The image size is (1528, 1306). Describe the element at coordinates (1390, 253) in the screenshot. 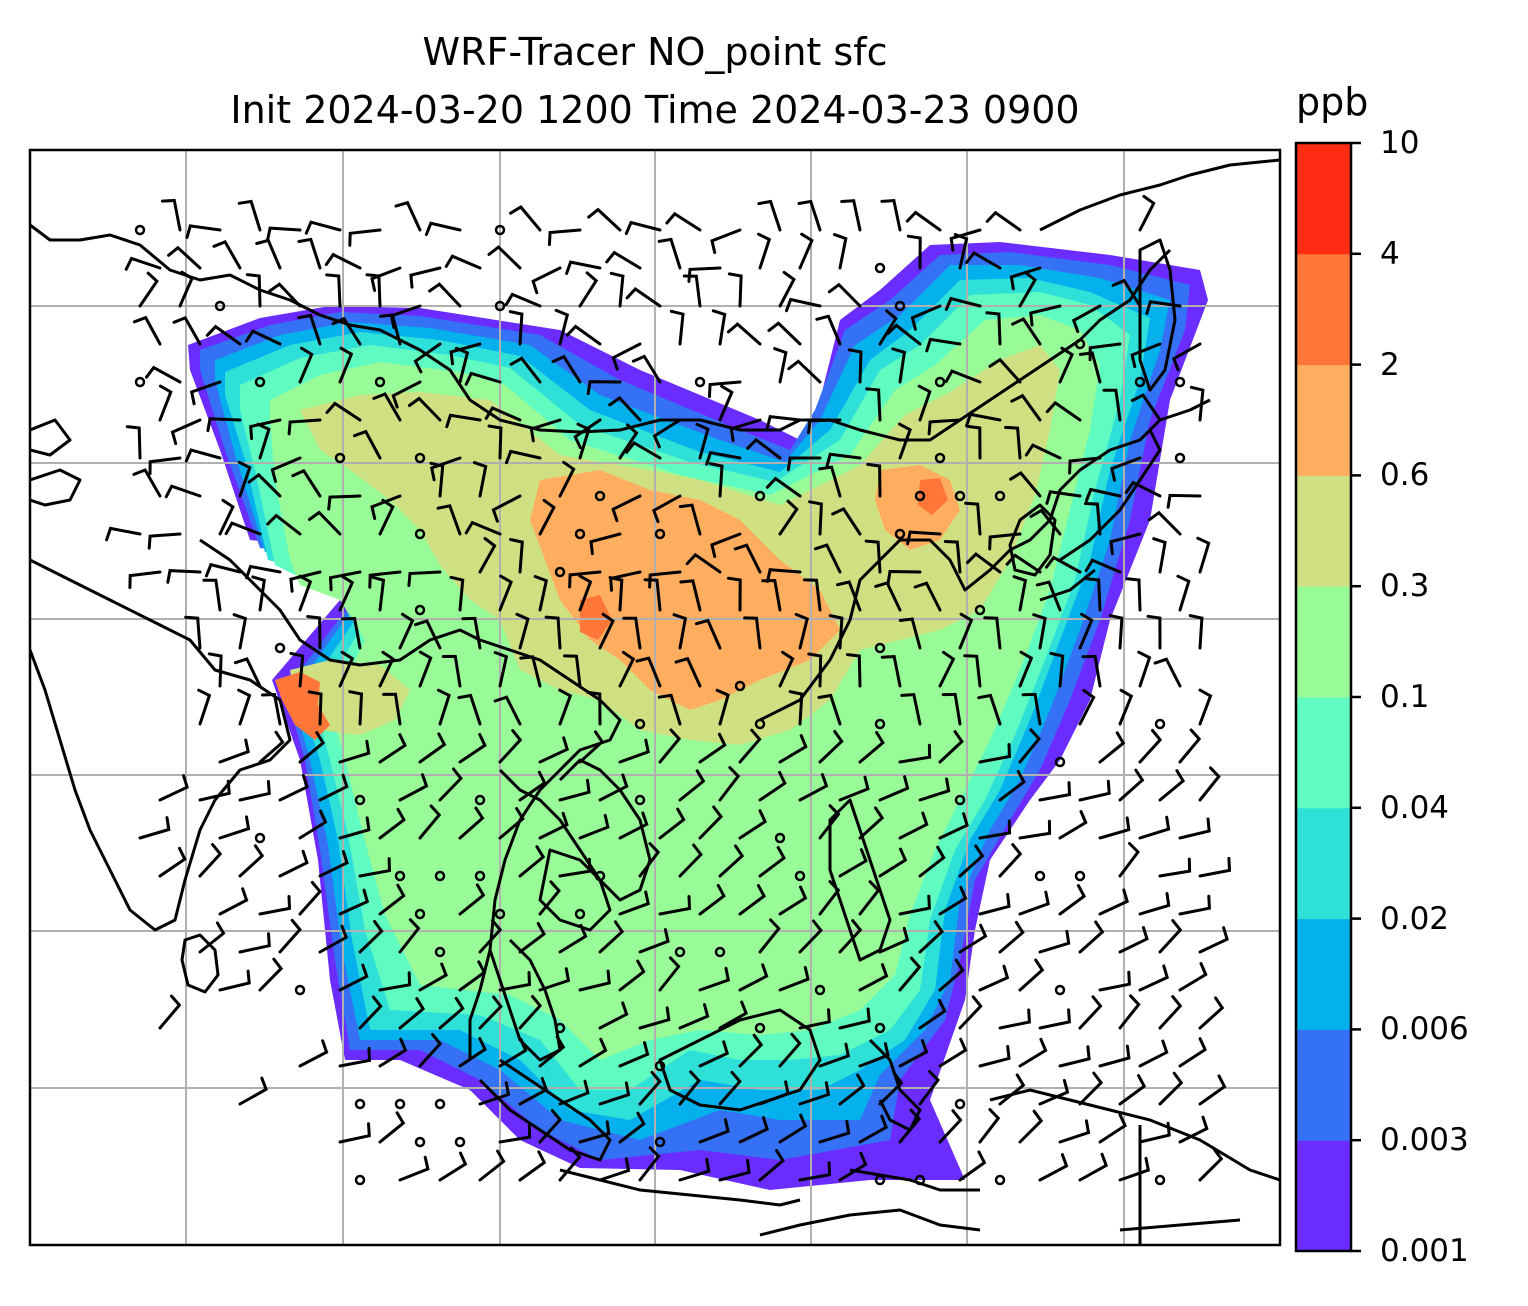

I see `colorbar-tick-label: 4` at that location.